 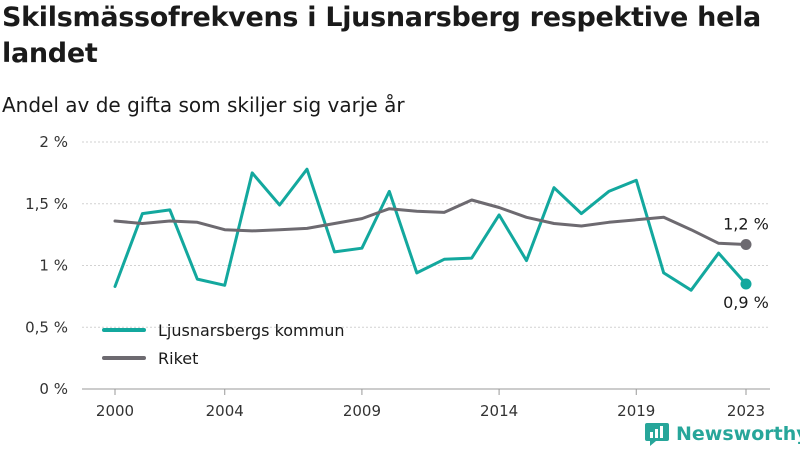 I want to click on brand-logo: Newsworthy, so click(x=722, y=434).